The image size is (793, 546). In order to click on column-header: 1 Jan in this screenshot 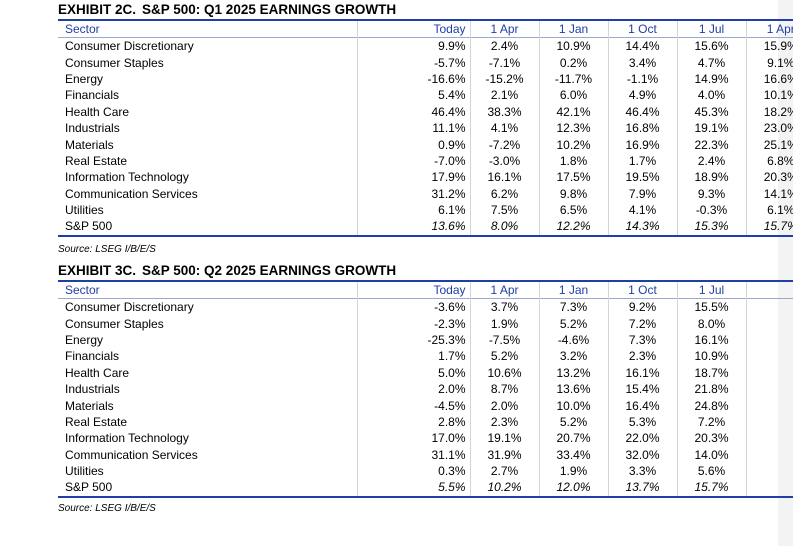, I will do `click(573, 29)`.